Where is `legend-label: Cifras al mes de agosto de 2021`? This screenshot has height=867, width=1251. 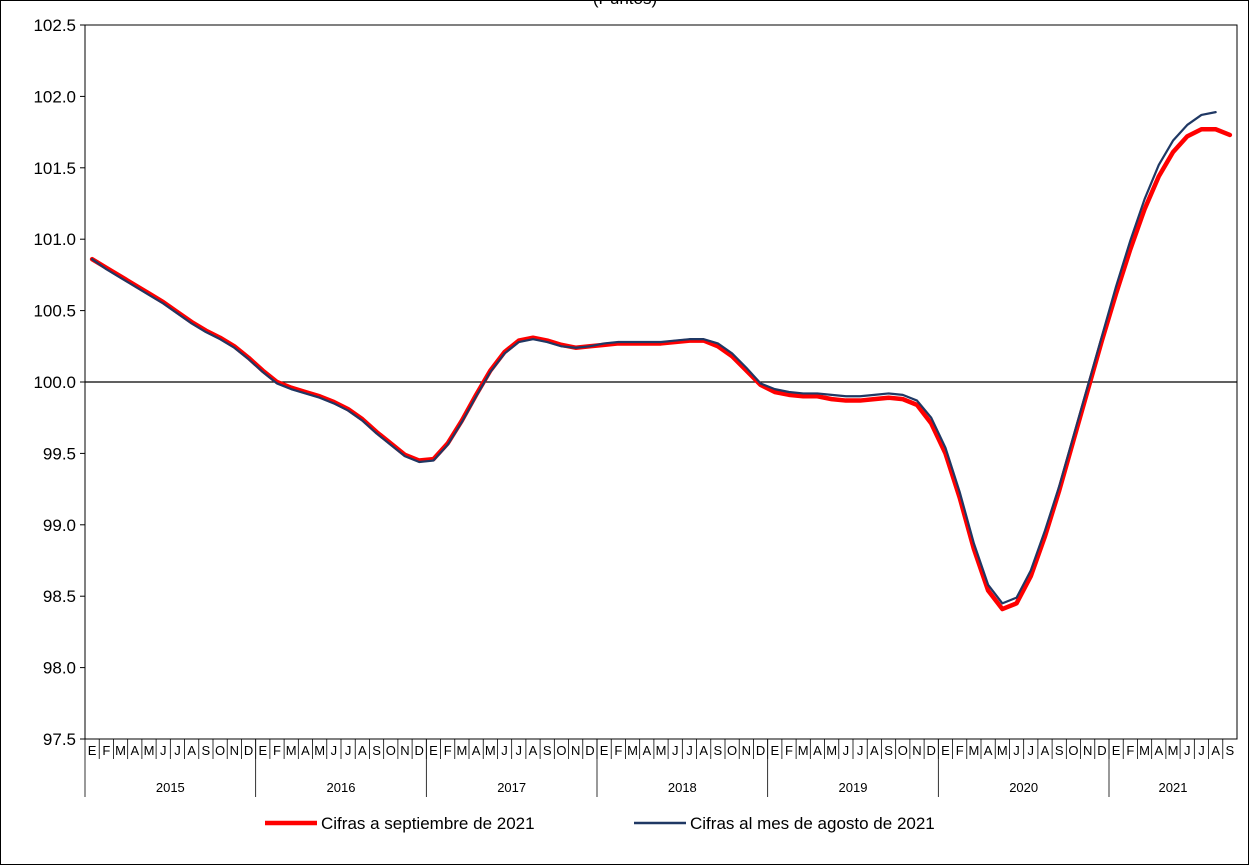
legend-label: Cifras al mes de agosto de 2021 is located at coordinates (812, 823).